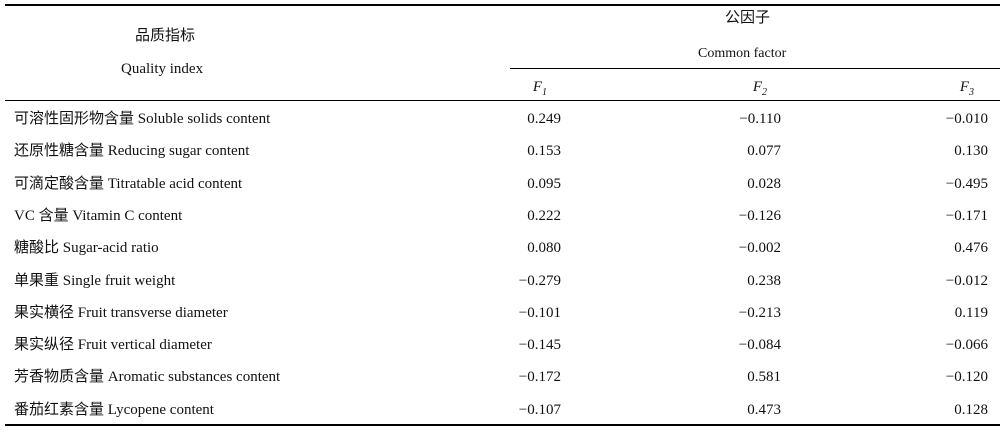 The width and height of the screenshot is (1000, 433). Describe the element at coordinates (142, 119) in the screenshot. I see `row-label: 可溶性固形物含量 Soluble solids content` at that location.